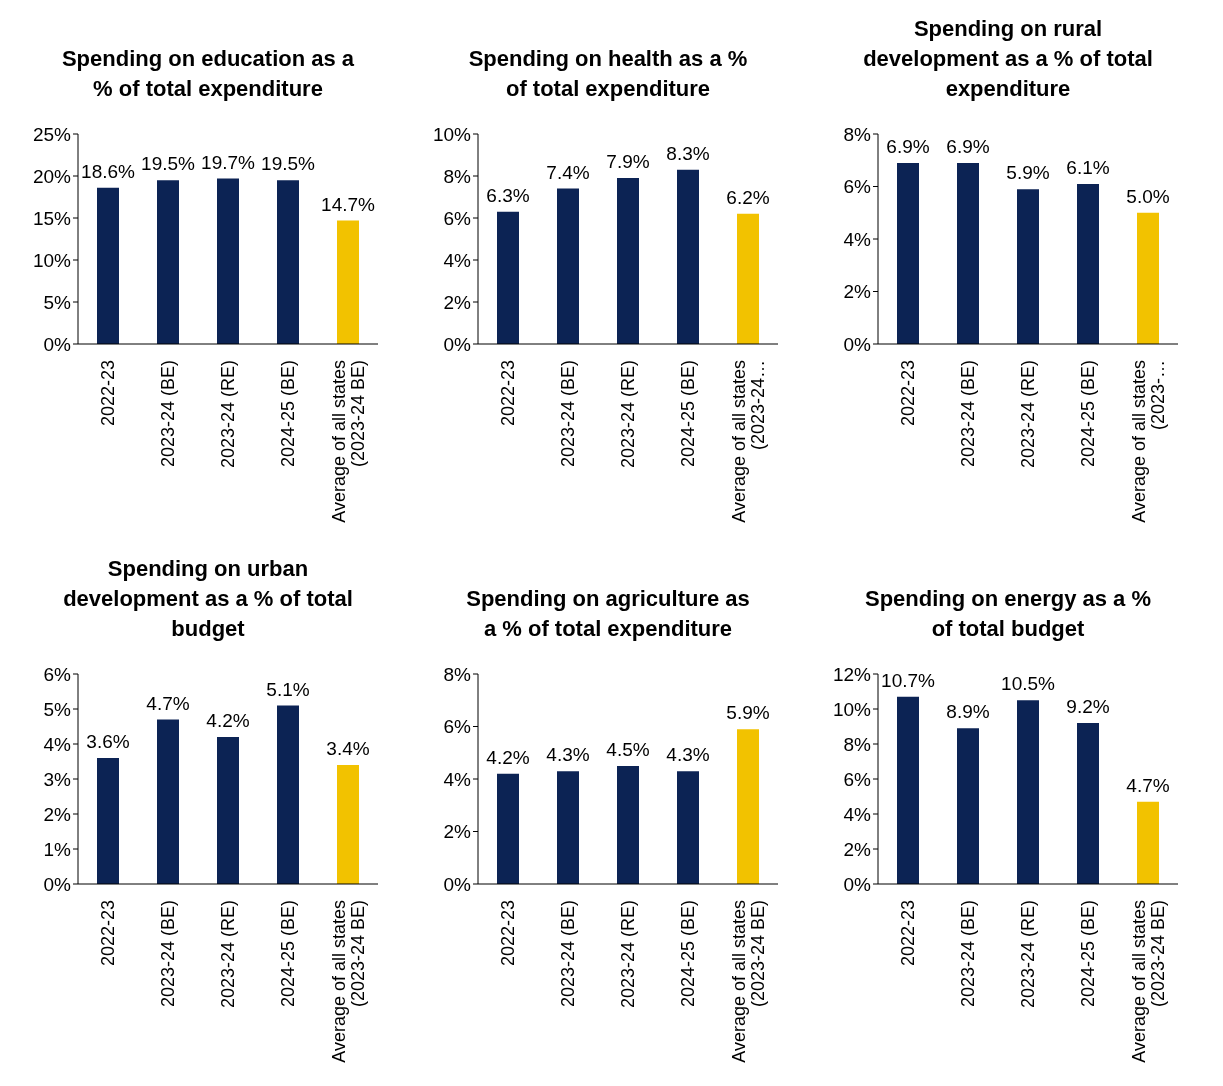 This screenshot has width=1223, height=1086. Describe the element at coordinates (628, 749) in the screenshot. I see `data-label: 4.5%` at that location.